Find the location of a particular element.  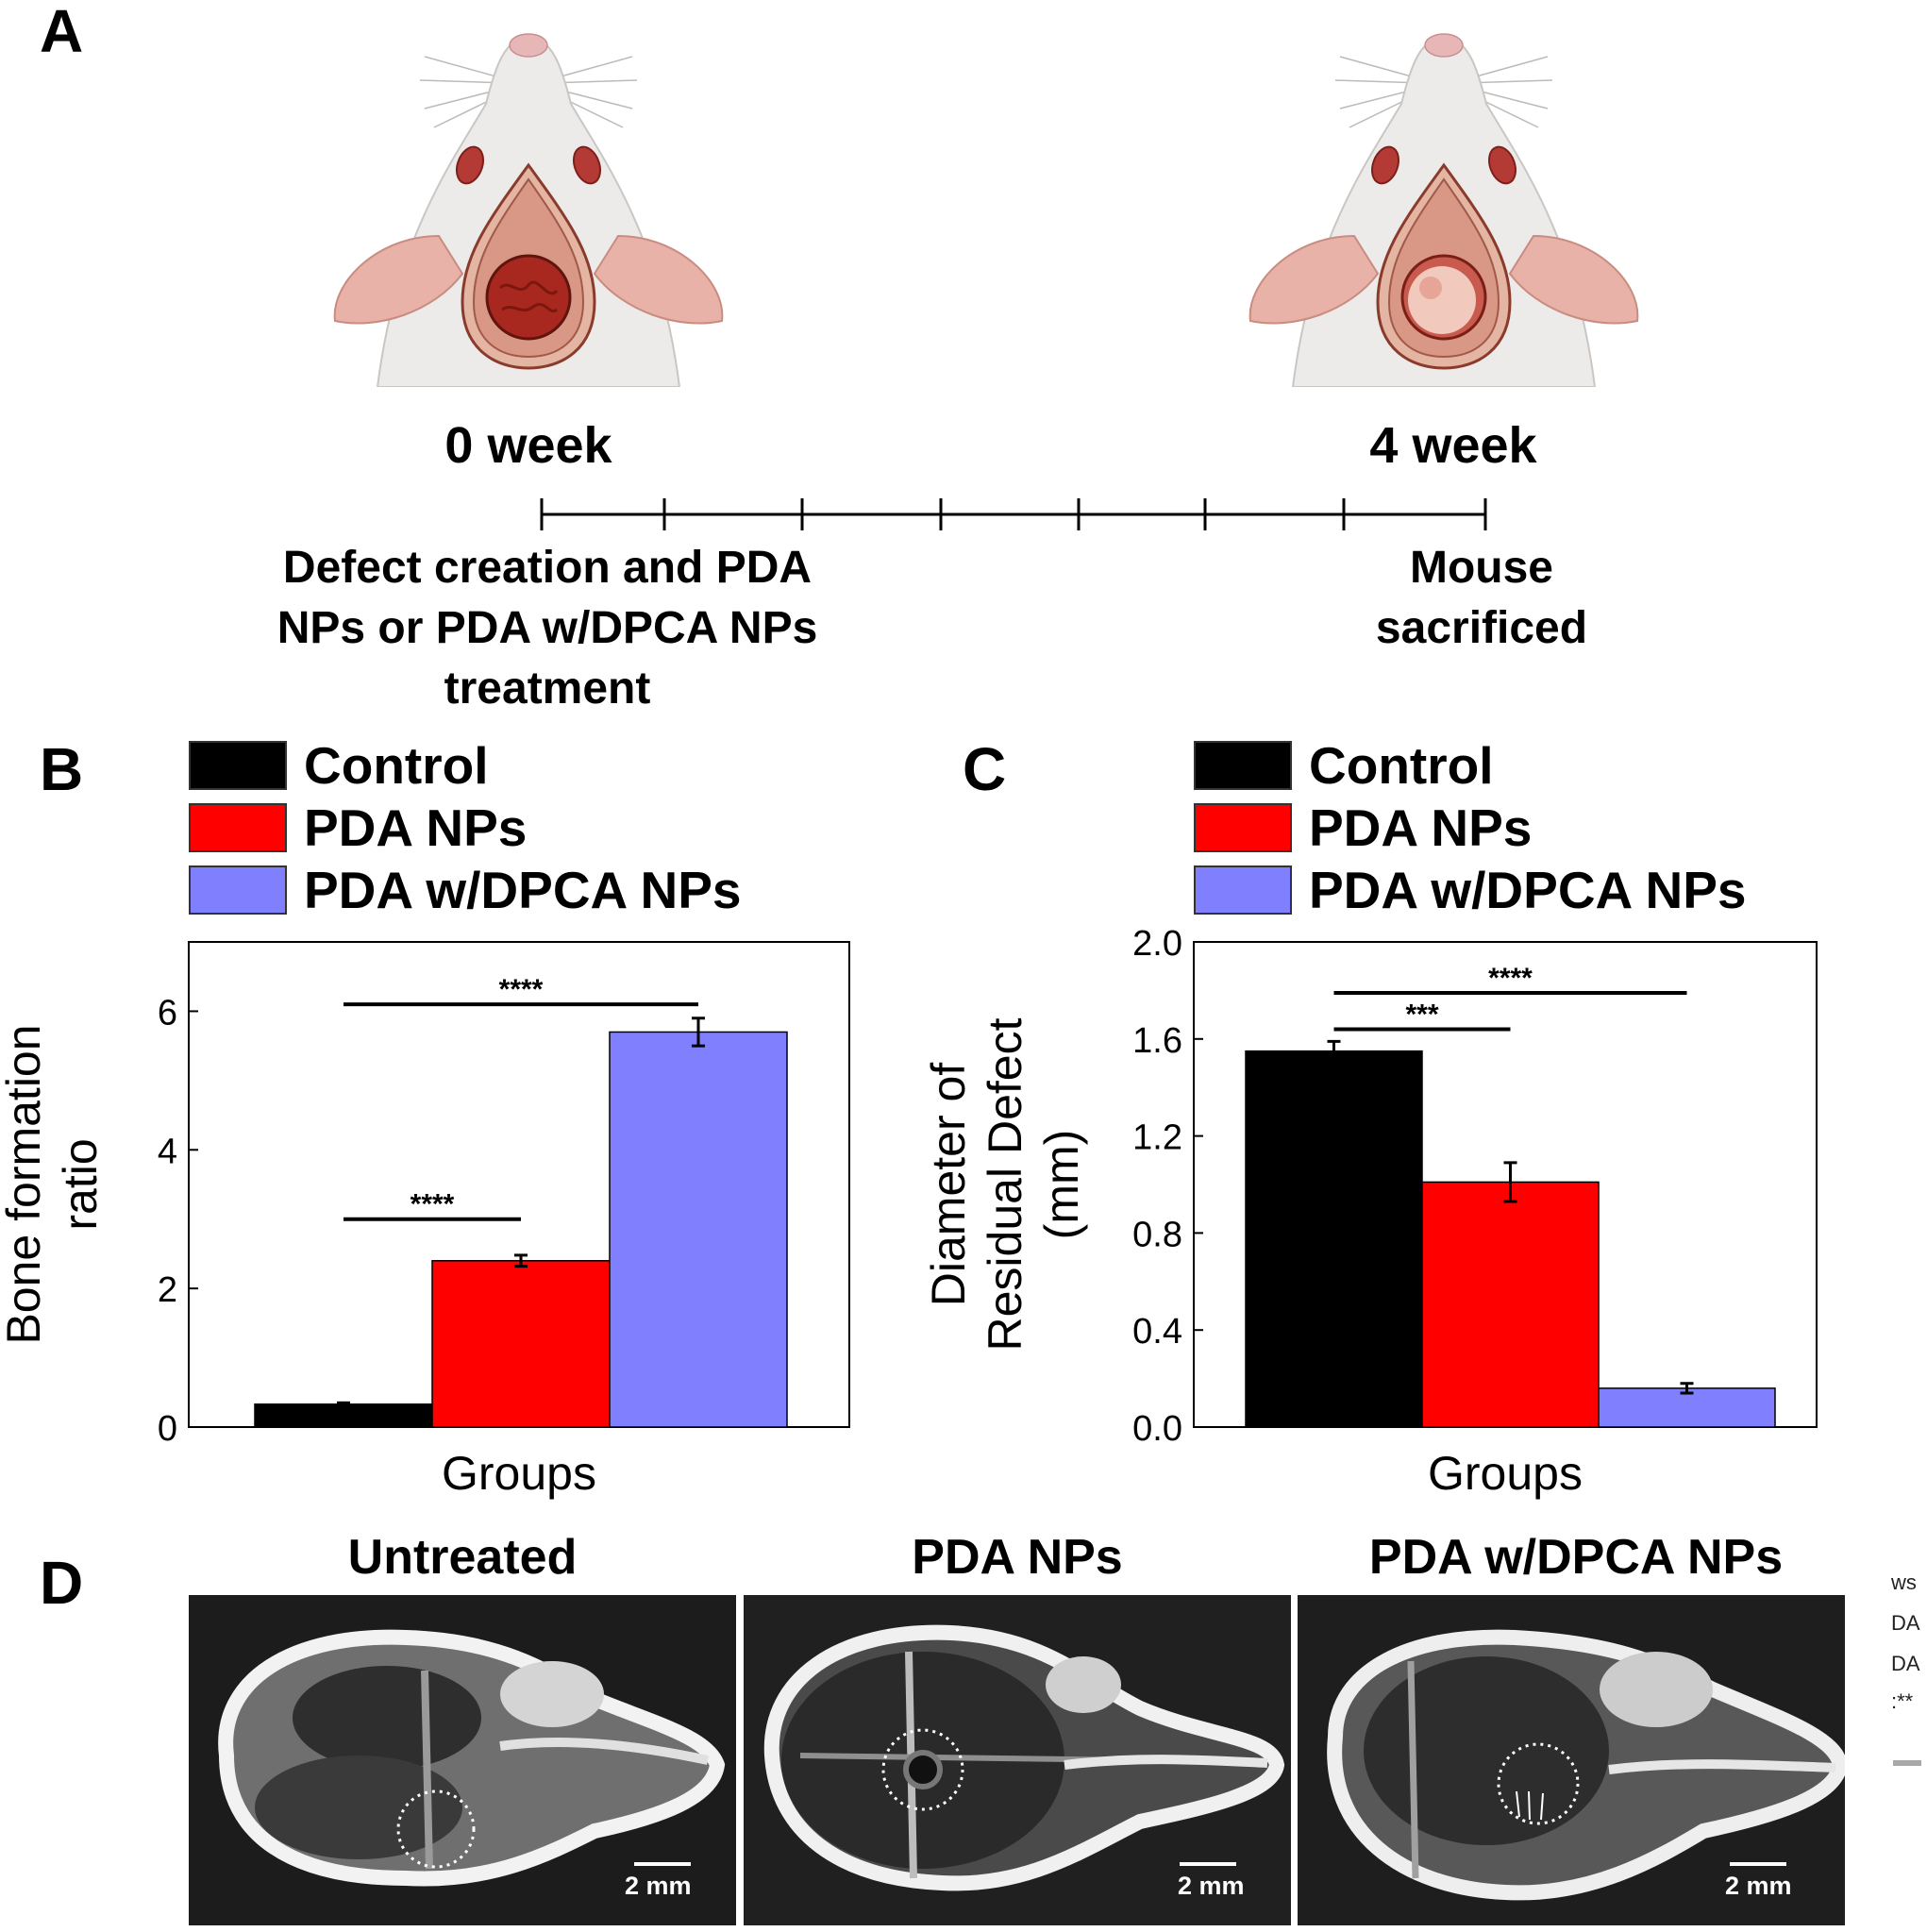

micrograph-dpca: 2 mm is located at coordinates (1572, 1760).